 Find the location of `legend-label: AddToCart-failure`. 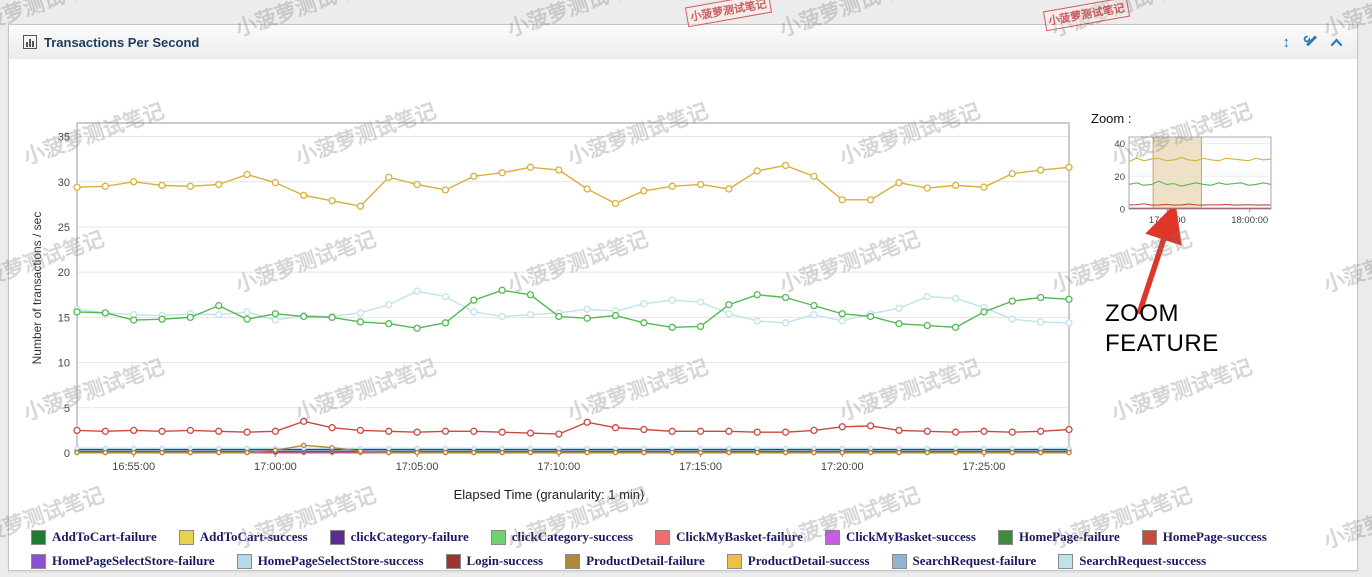

legend-label: AddToCart-failure is located at coordinates (104, 536).